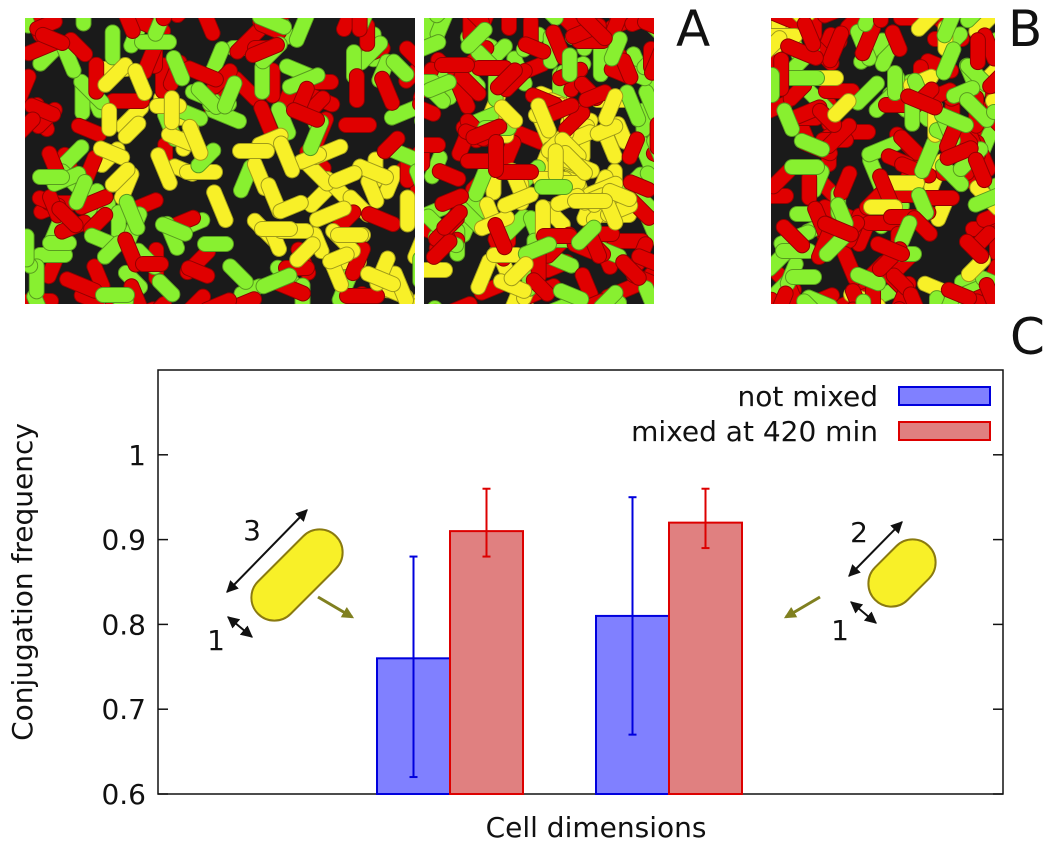 The image size is (1045, 841). Describe the element at coordinates (123, 624) in the screenshot. I see `y-tick-label: 0.8` at that location.